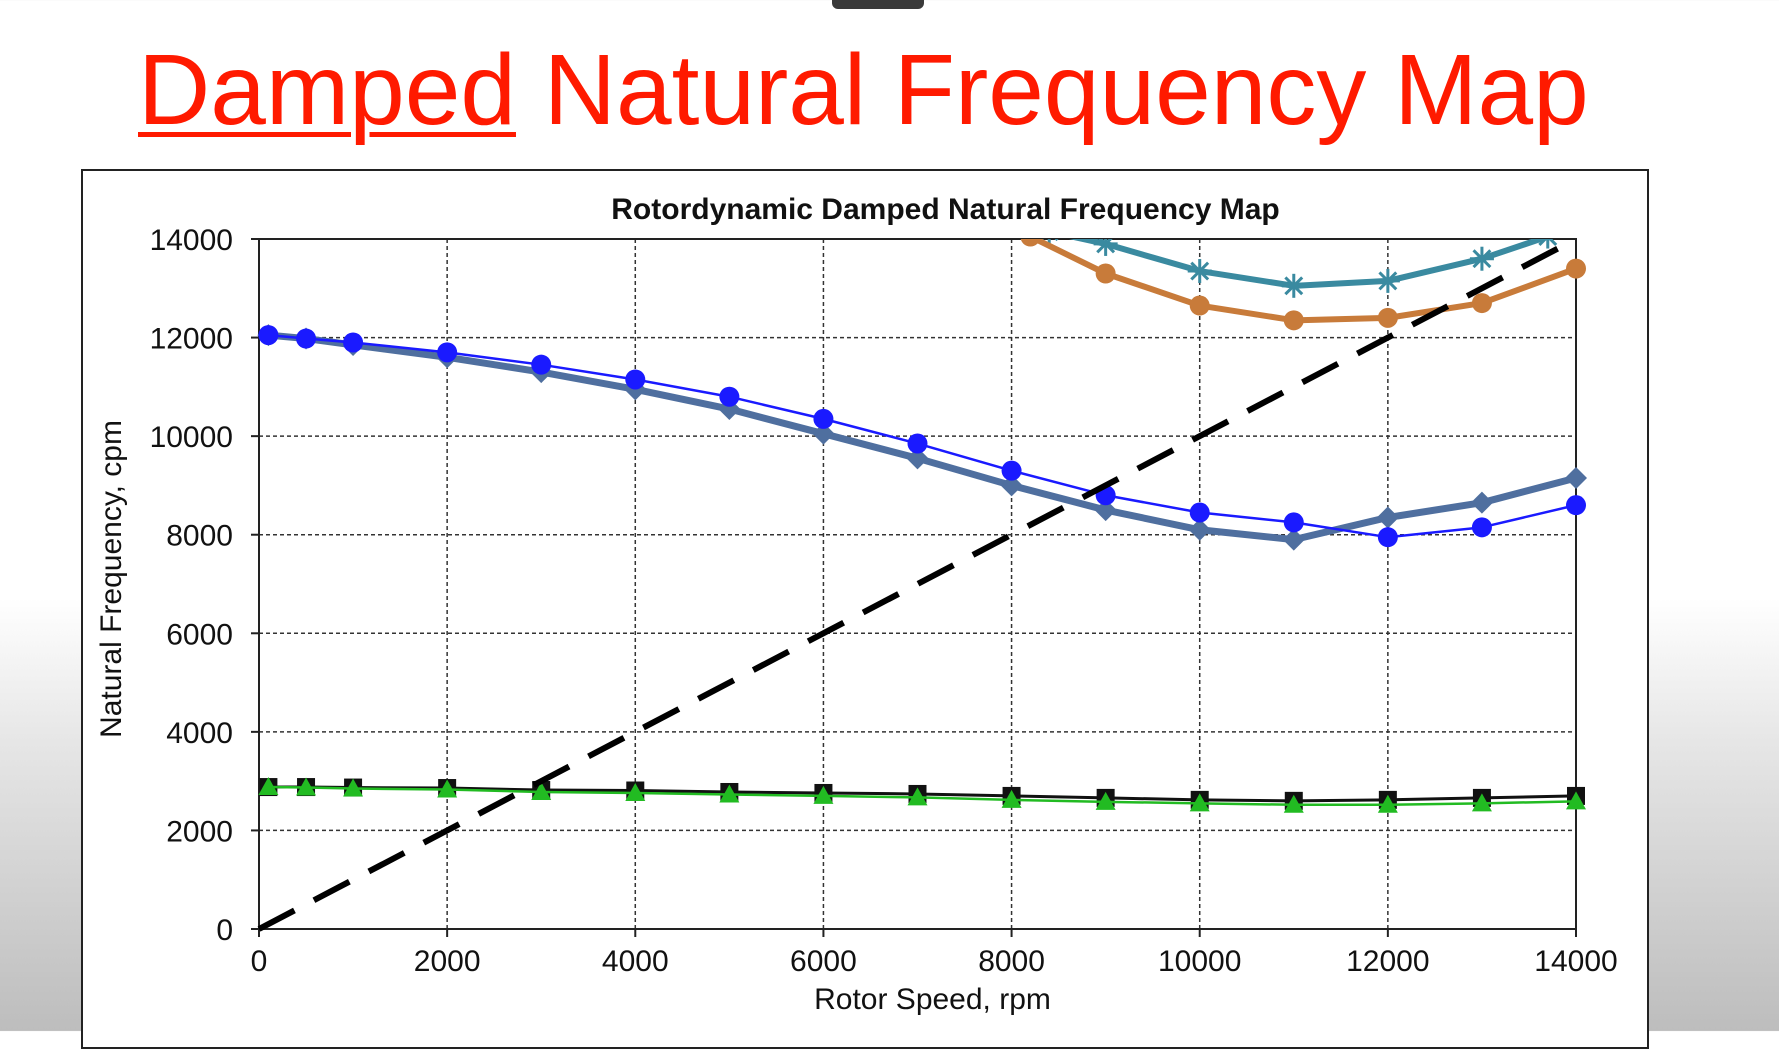 The width and height of the screenshot is (1779, 1049). I want to click on x-tick-label: 0, so click(259, 961).